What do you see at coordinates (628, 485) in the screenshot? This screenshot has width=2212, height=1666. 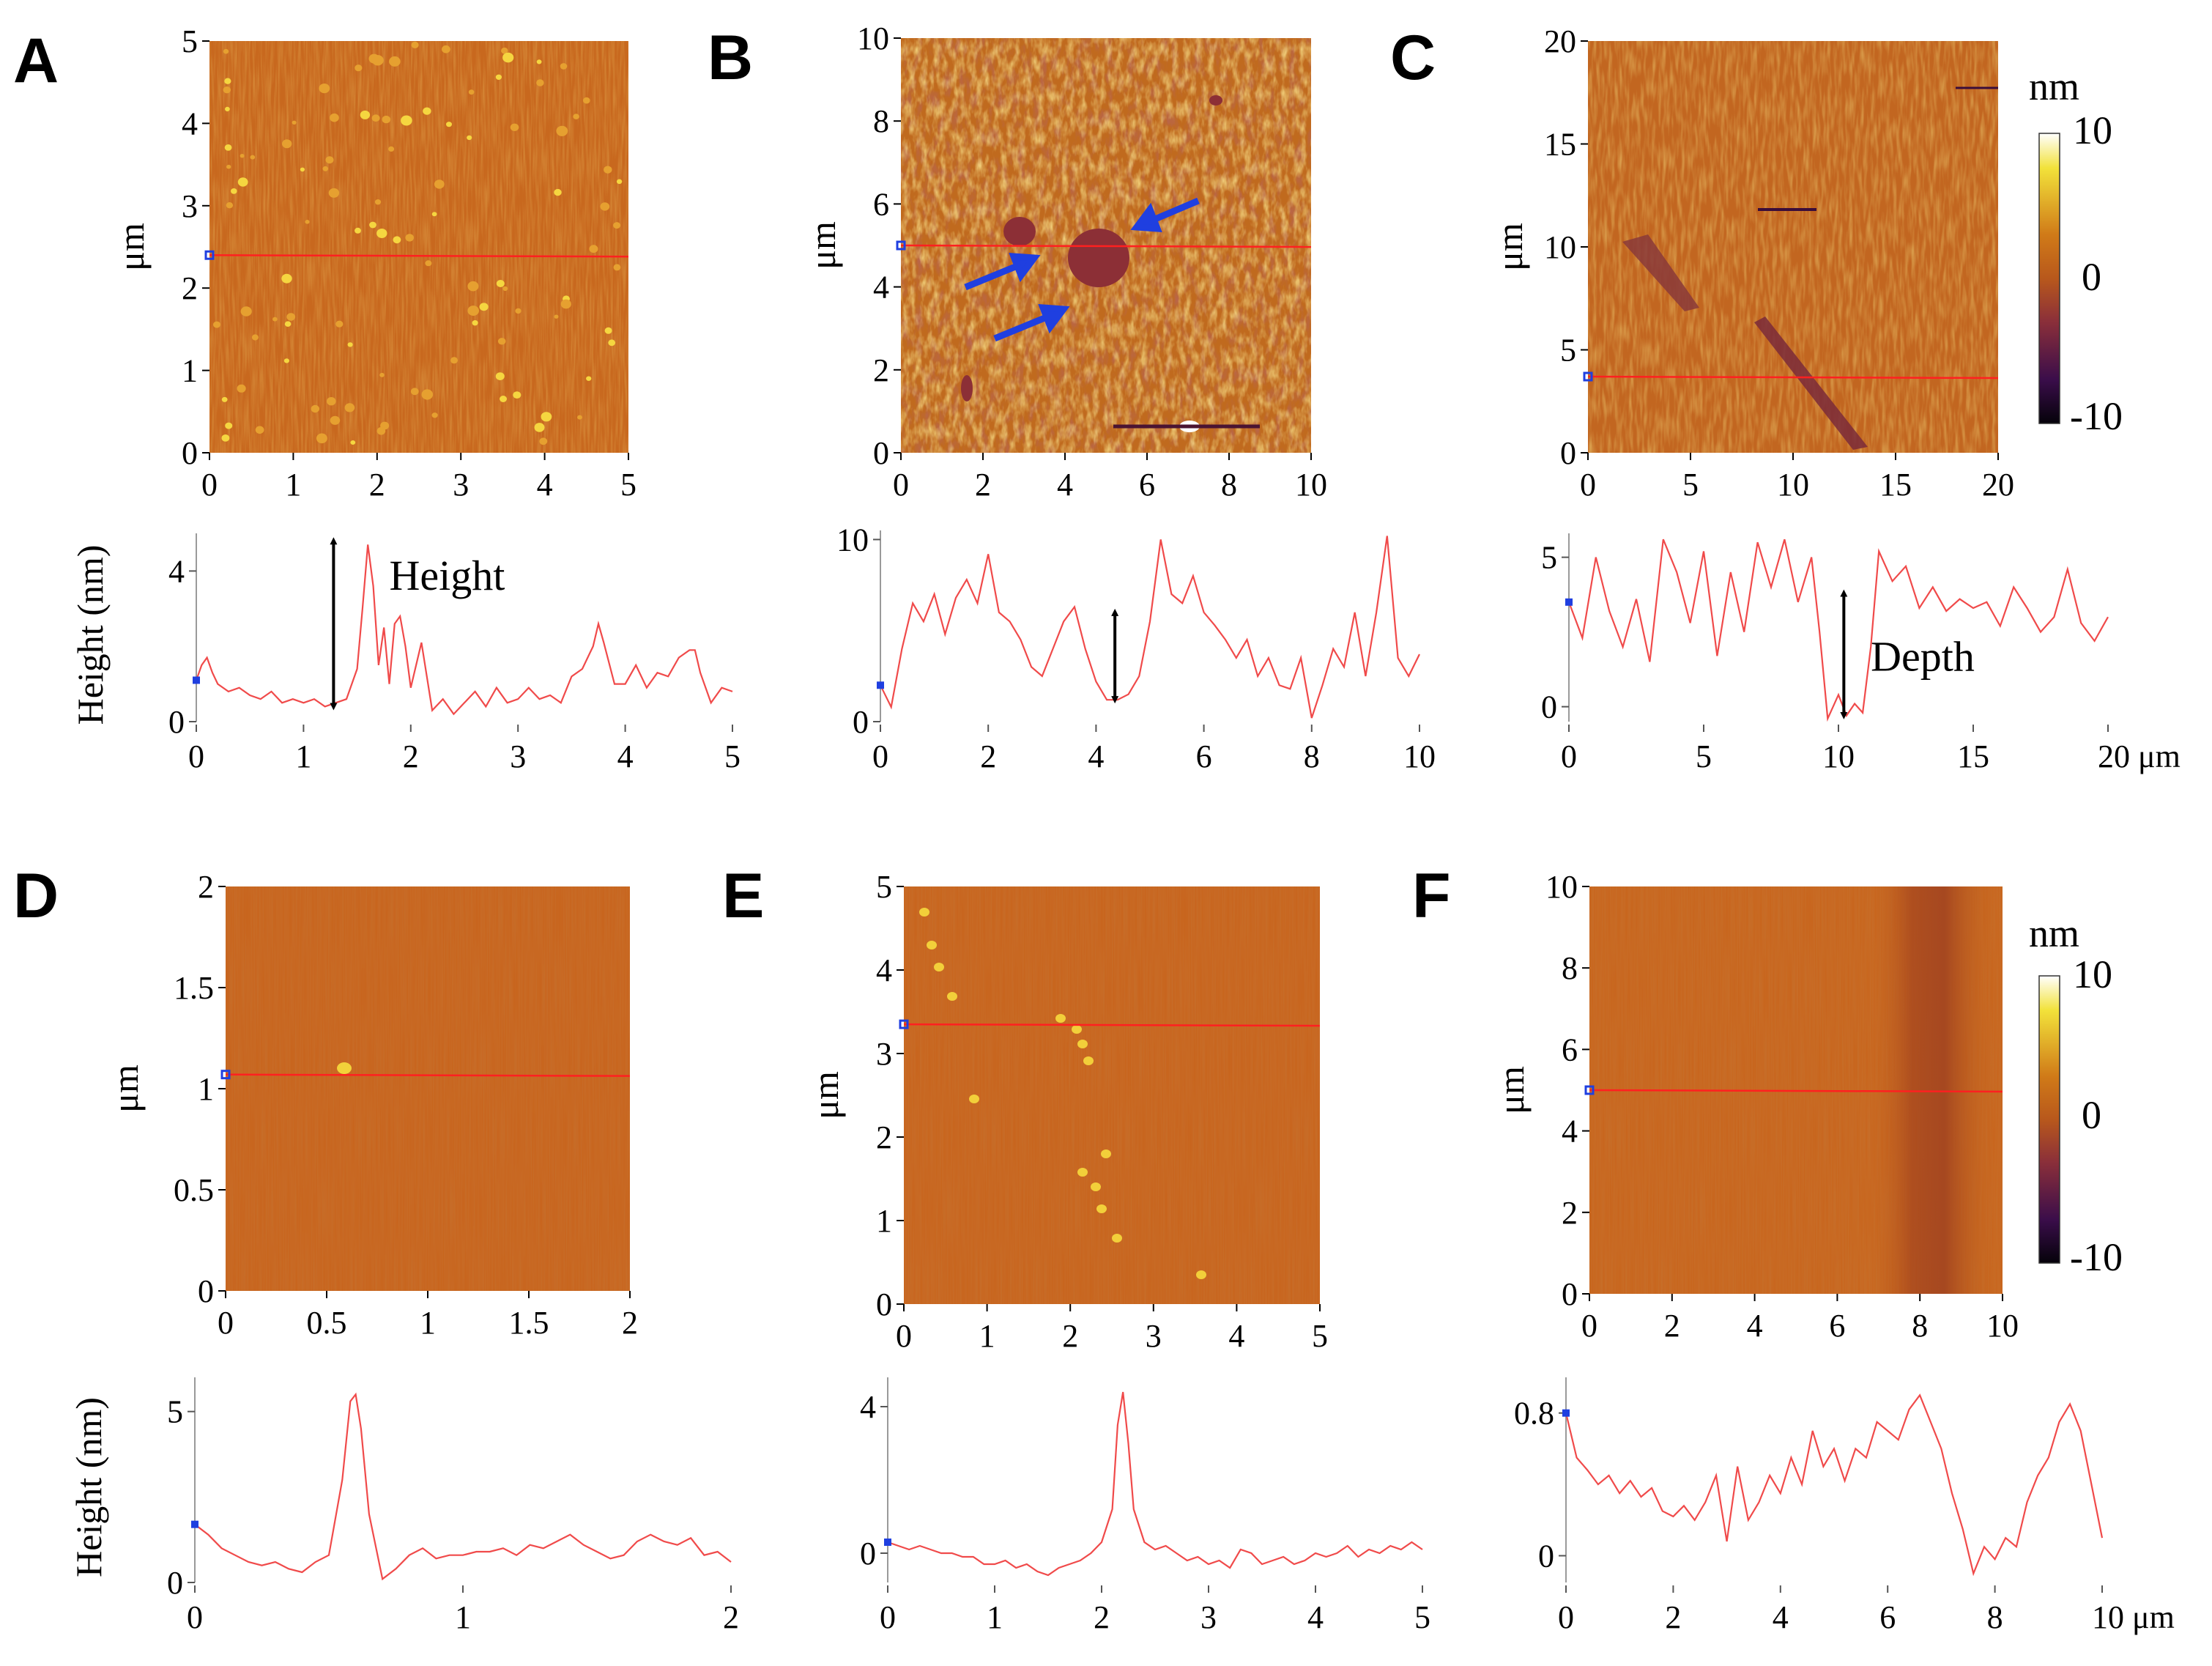 I see `image-a-xtick-label: 5` at bounding box center [628, 485].